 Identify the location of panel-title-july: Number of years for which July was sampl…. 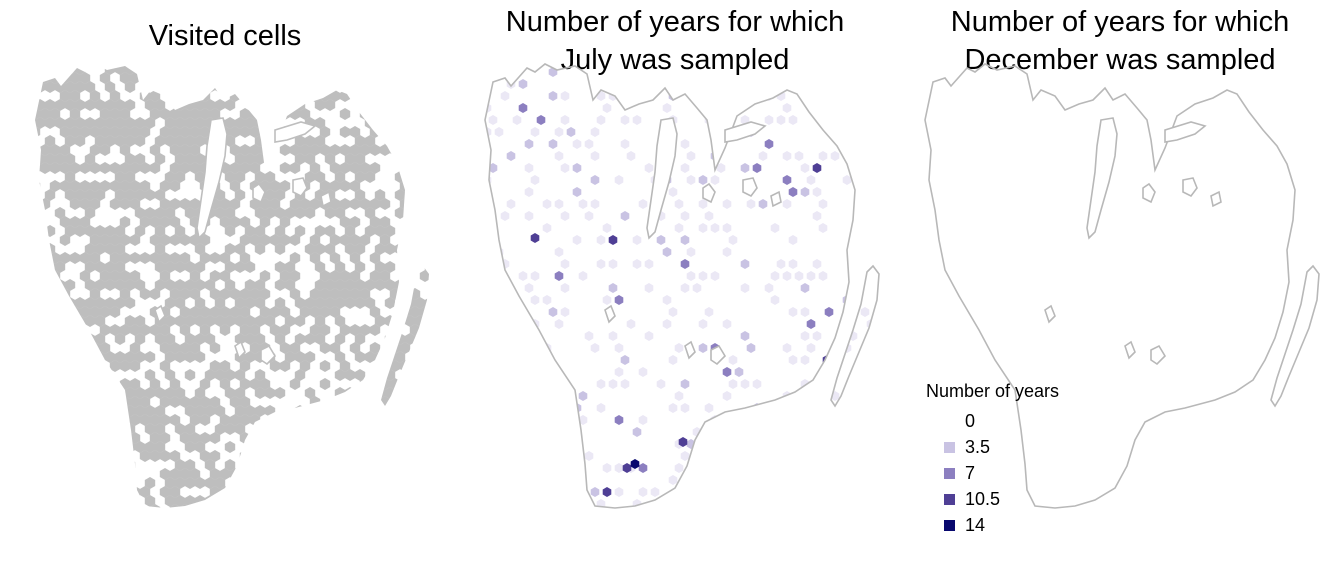
(675, 41).